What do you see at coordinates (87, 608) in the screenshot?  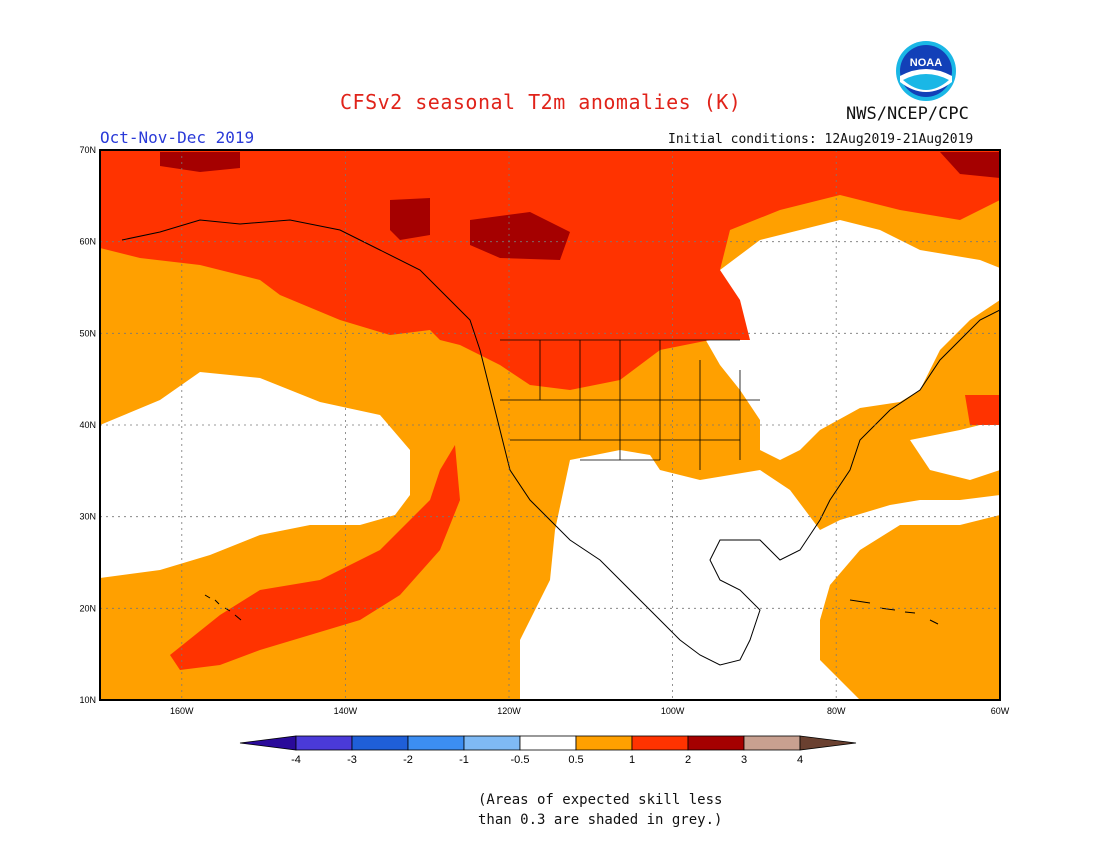 I see `lat-label: 20N` at bounding box center [87, 608].